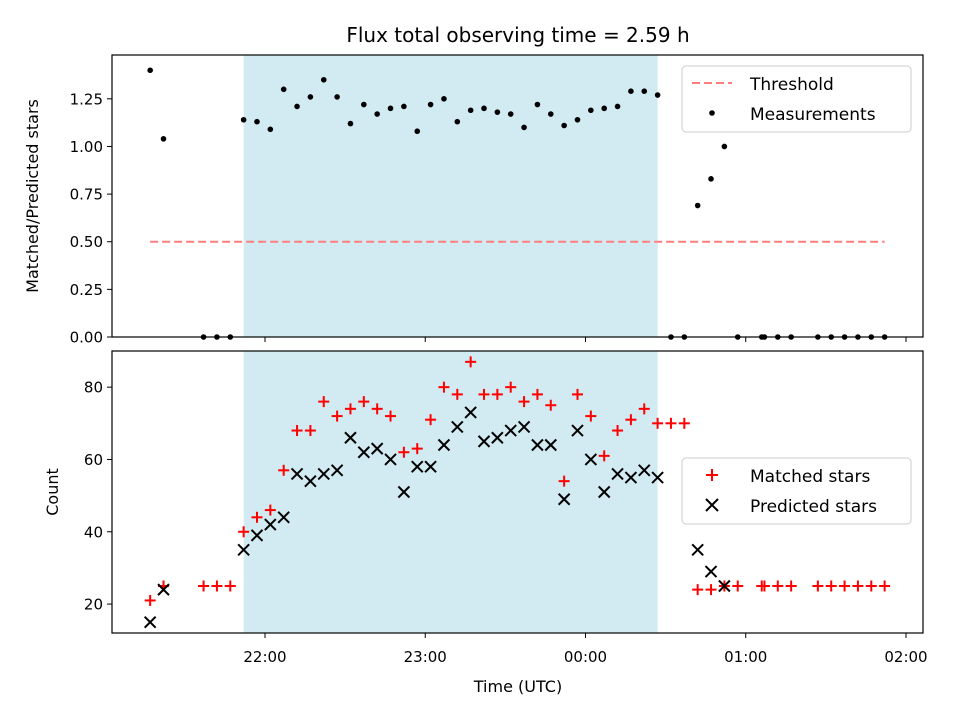  I want to click on x-tick-label: 23:00, so click(425, 657).